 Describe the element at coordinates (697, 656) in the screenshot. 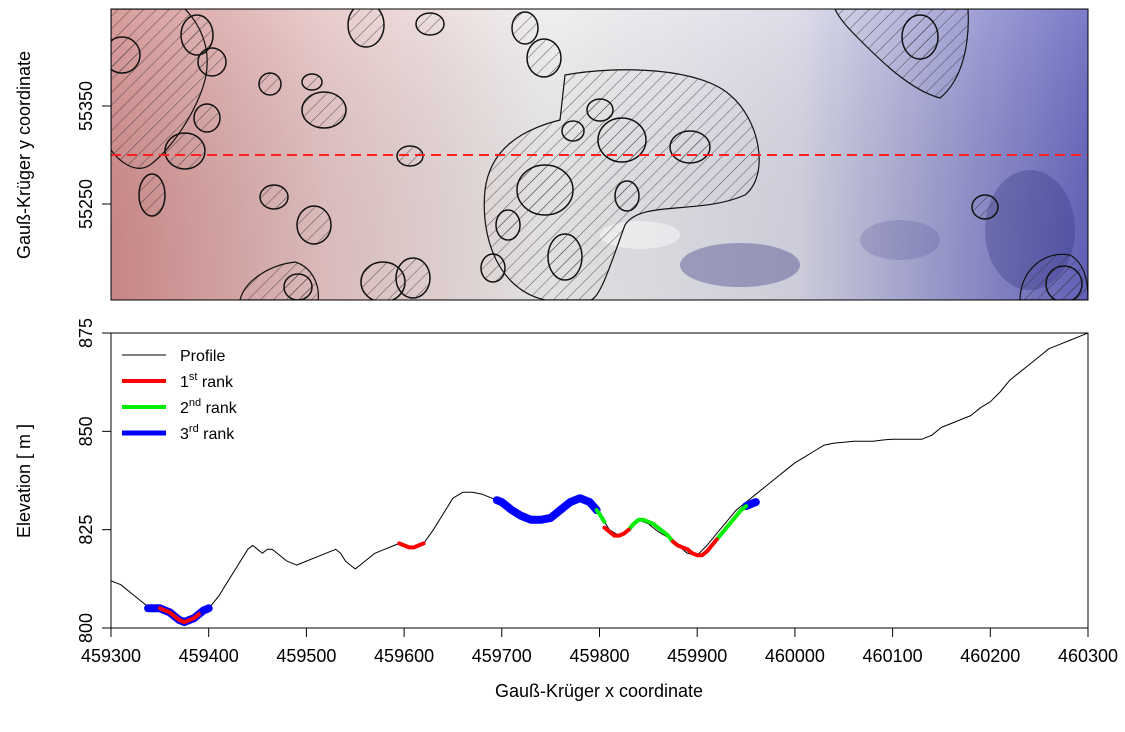

I see `x-tick-label: 459900` at that location.